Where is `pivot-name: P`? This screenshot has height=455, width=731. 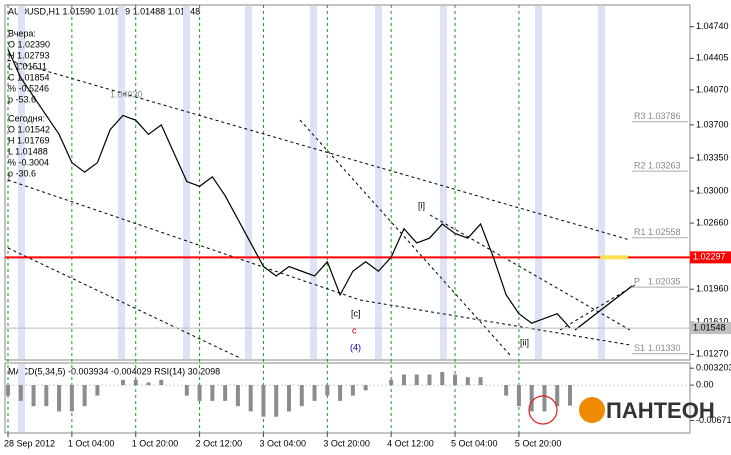
pivot-name: P is located at coordinates (637, 281).